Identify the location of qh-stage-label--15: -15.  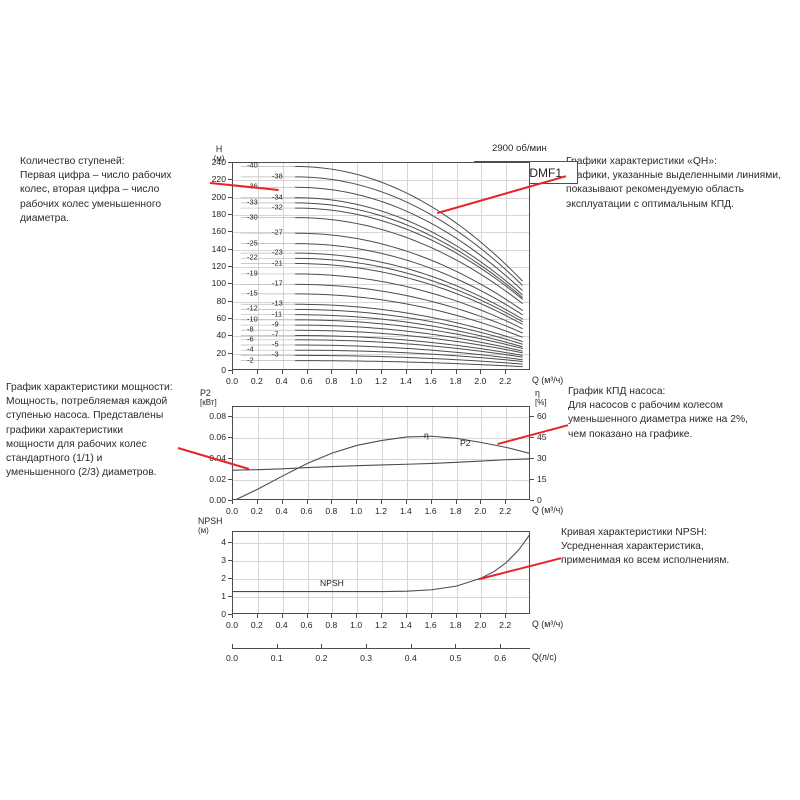
(252, 293).